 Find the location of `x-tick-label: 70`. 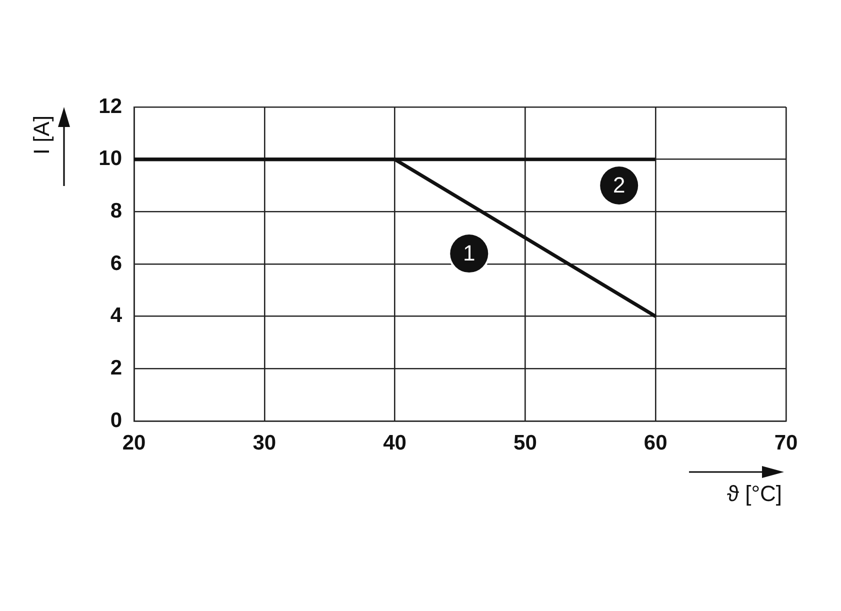

x-tick-label: 70 is located at coordinates (786, 442).